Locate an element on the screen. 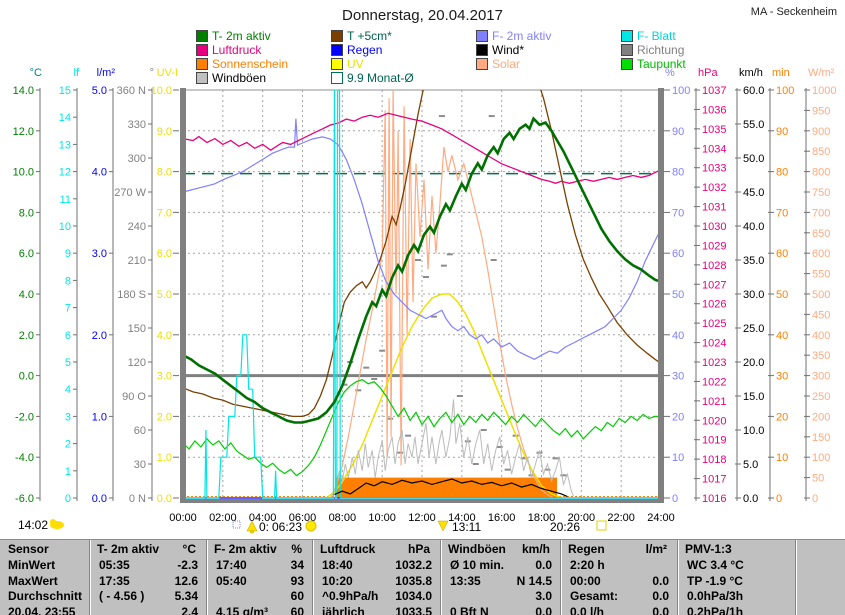 The width and height of the screenshot is (845, 615). moon-icon is located at coordinates (53, 522).